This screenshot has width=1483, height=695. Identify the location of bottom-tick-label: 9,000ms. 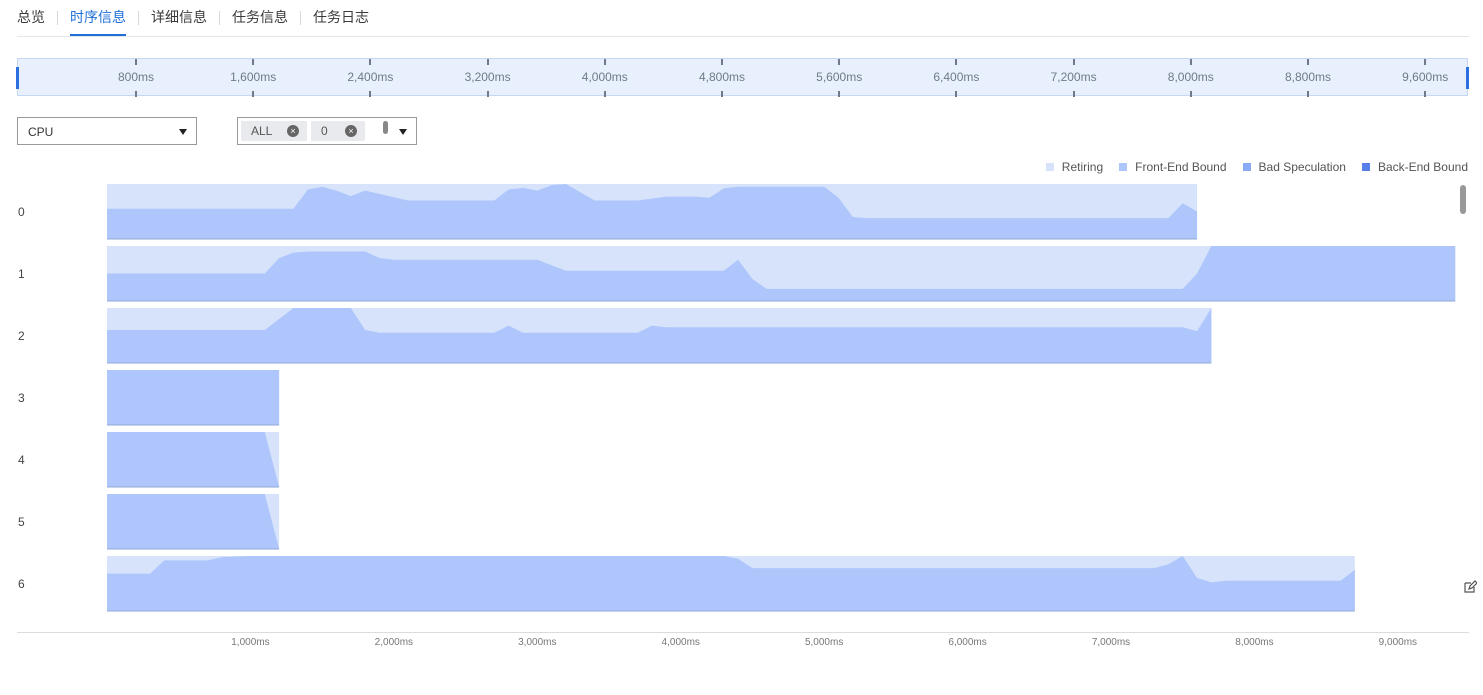
(1398, 642).